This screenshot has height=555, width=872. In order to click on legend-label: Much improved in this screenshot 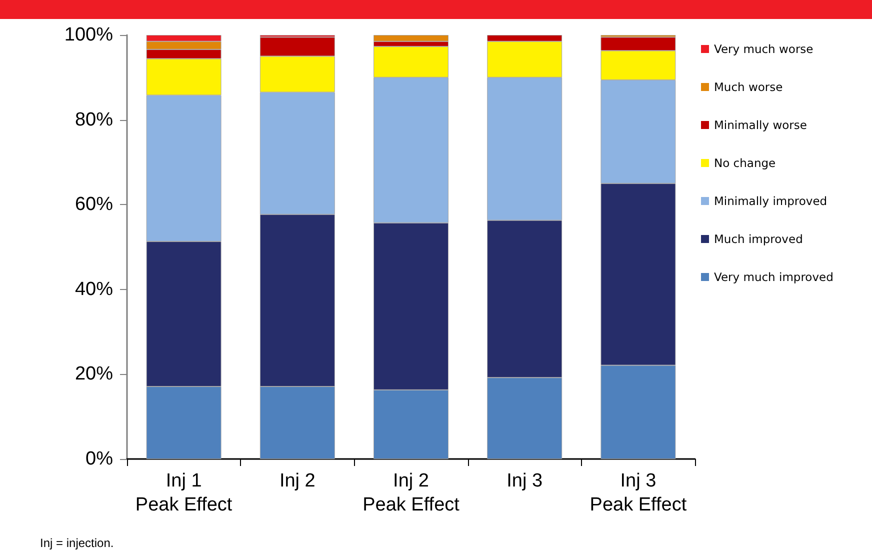, I will do `click(758, 239)`.